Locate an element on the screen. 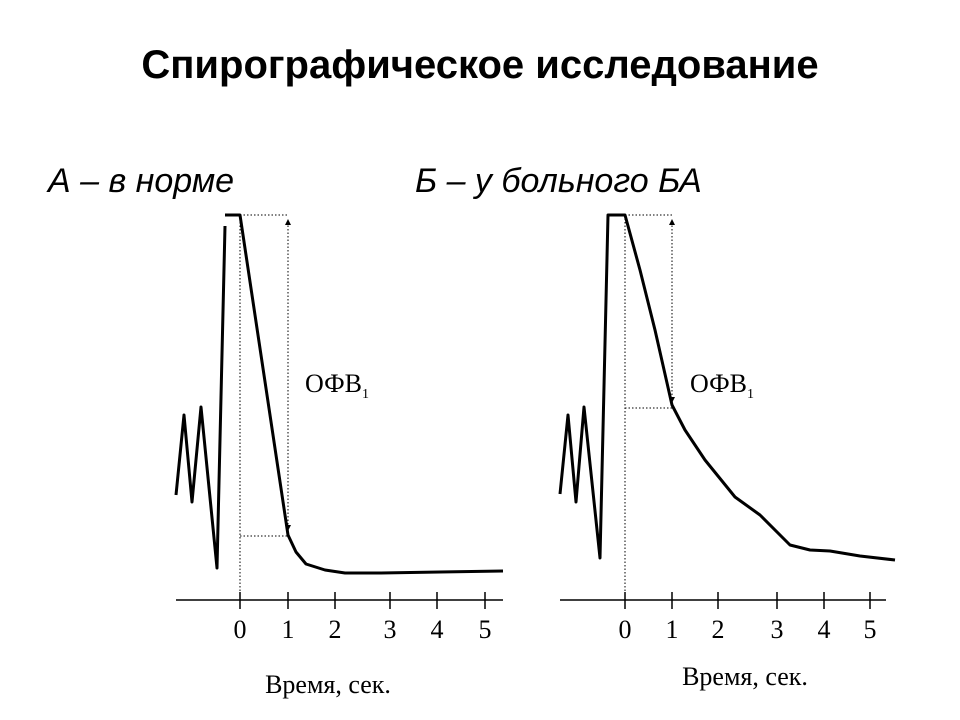  panel-subtitle: Б – у больного БА is located at coordinates (558, 181).